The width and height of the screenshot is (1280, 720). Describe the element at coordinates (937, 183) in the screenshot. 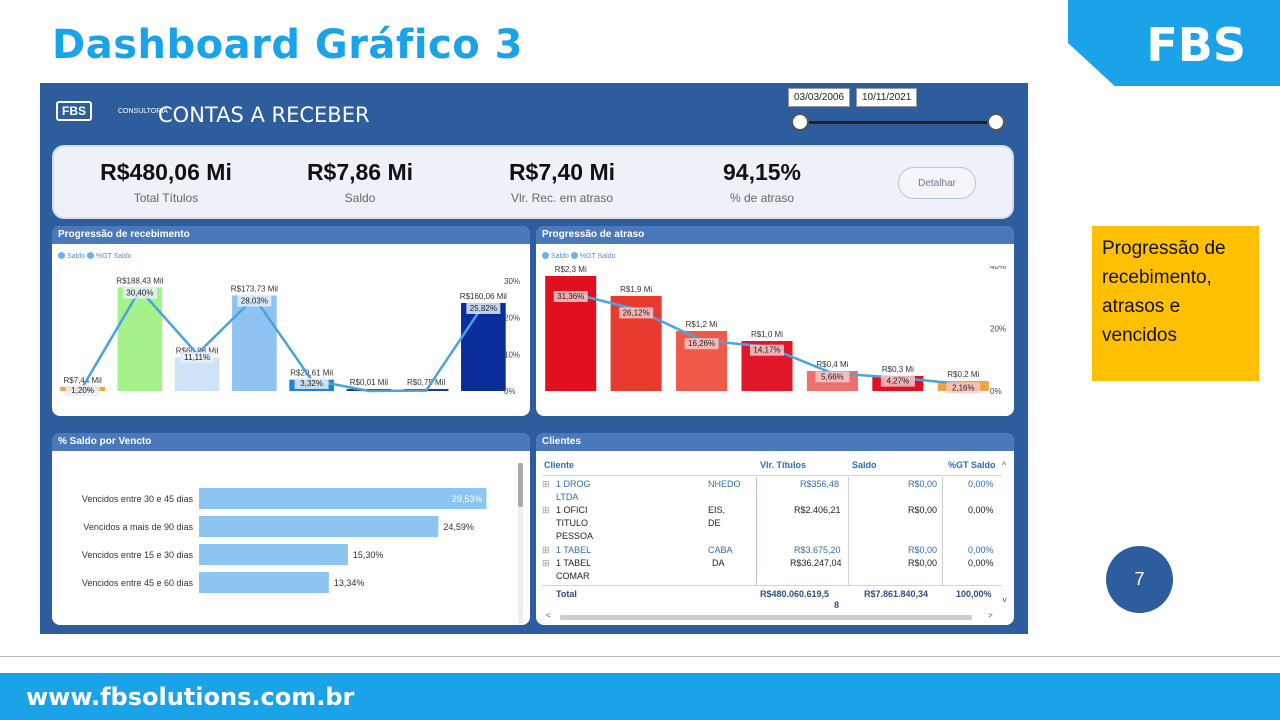

I see `detalhar-button: Detalhar` at that location.